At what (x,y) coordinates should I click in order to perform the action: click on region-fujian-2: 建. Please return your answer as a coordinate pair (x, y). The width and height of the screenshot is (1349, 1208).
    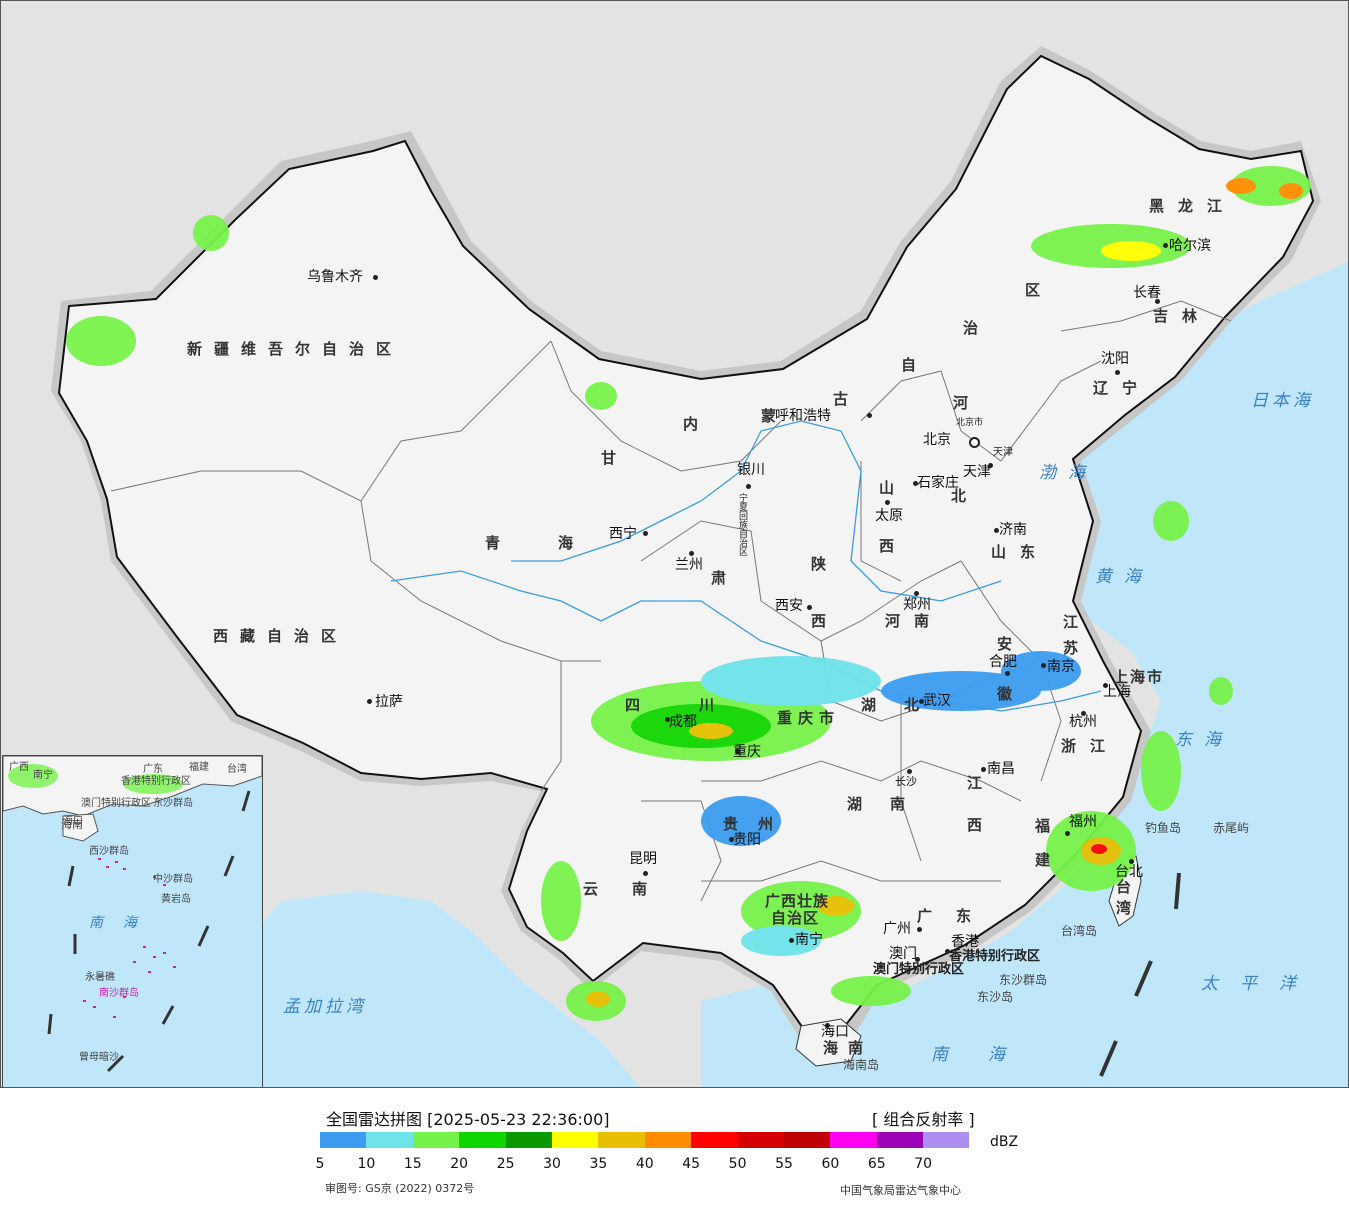
    Looking at the image, I should click on (1050, 860).